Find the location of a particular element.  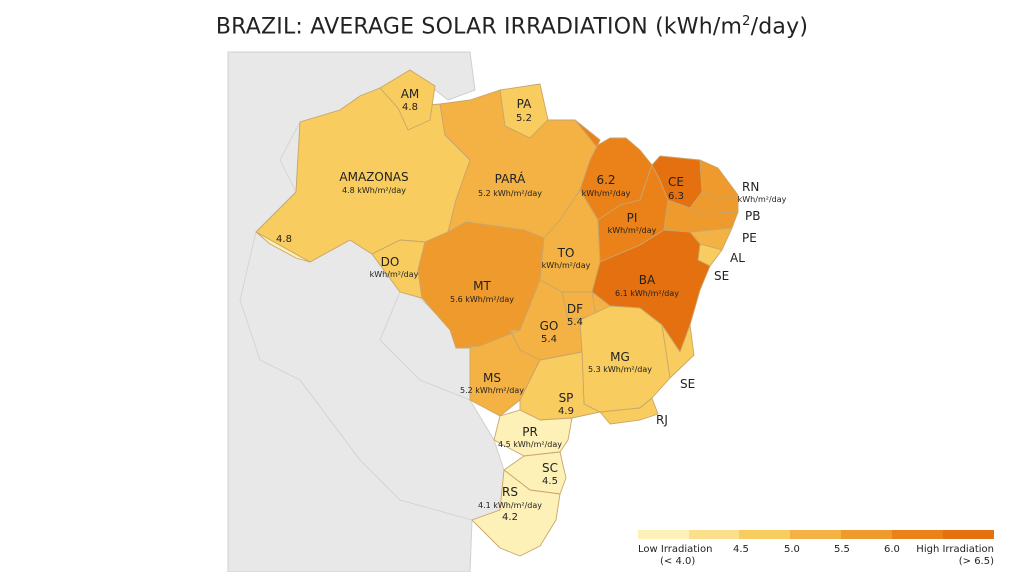

value-go: 5.4 is located at coordinates (549, 339).